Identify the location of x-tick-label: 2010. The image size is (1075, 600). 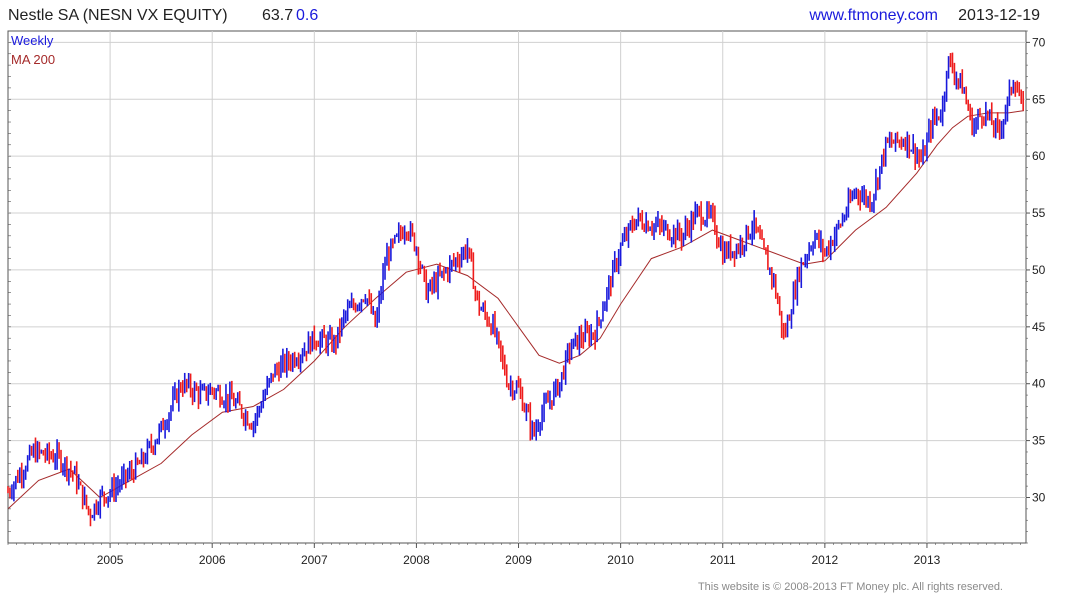
(620, 560).